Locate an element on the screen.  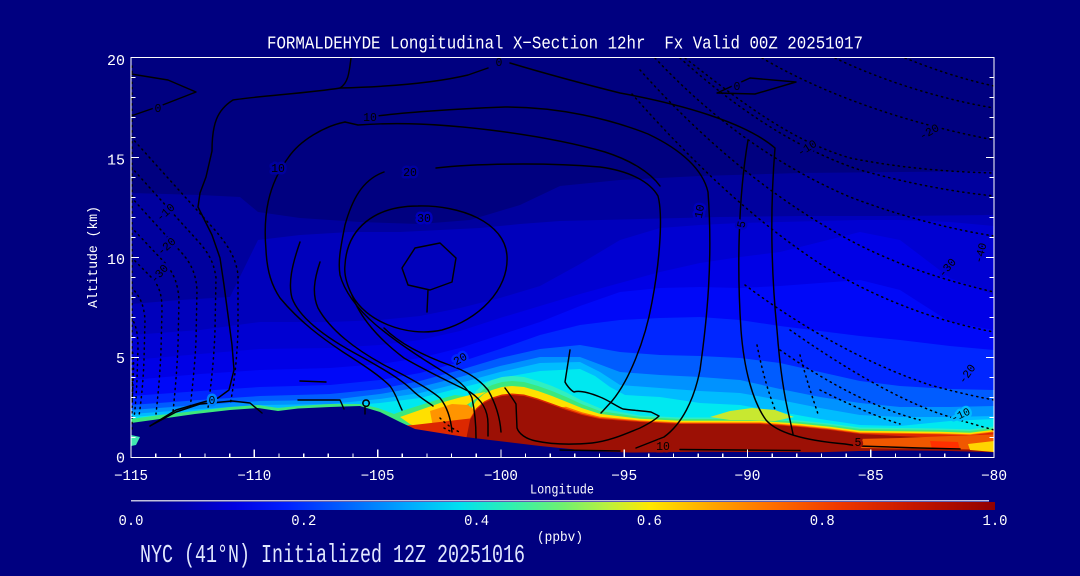
svg-text: Longitude is located at coordinates (562, 491).